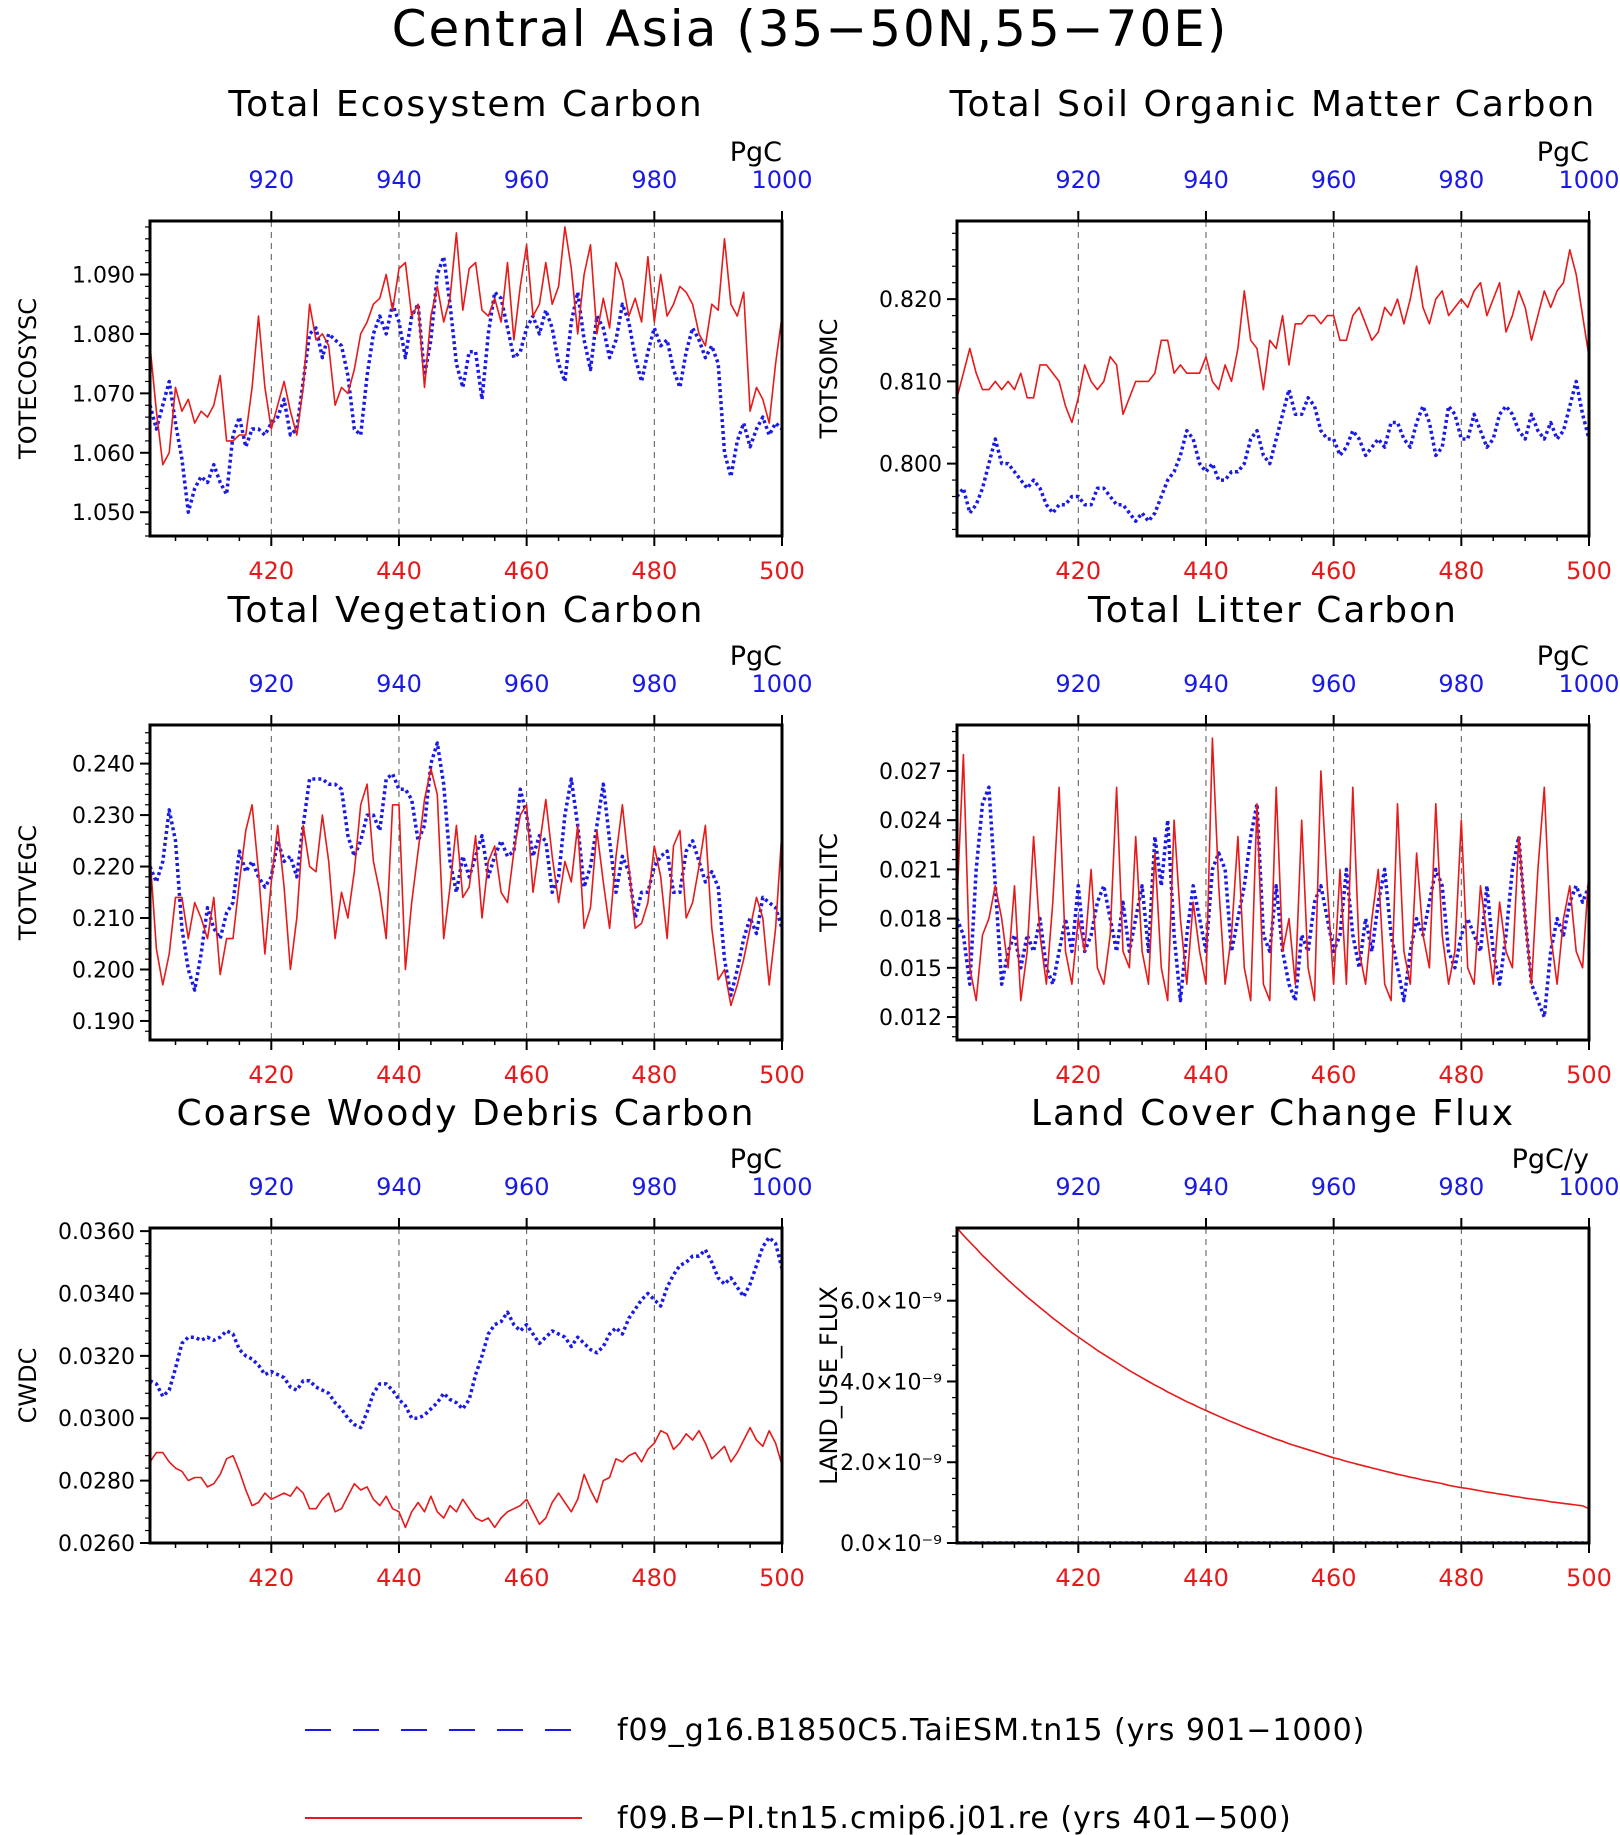  What do you see at coordinates (96, 1544) in the screenshot?
I see `y-tick-label: 0.0260` at bounding box center [96, 1544].